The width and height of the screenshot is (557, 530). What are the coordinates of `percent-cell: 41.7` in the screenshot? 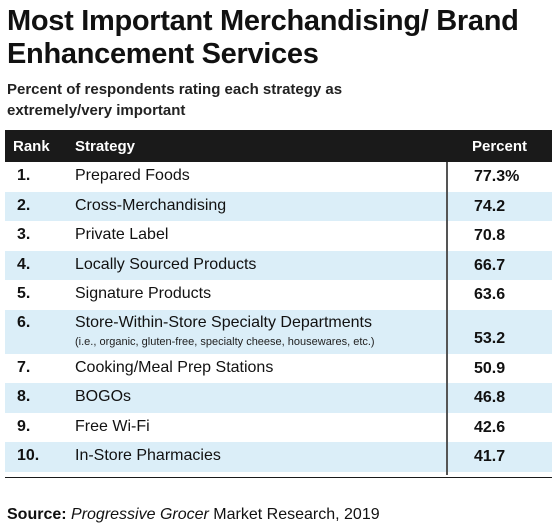 It's located at (490, 456).